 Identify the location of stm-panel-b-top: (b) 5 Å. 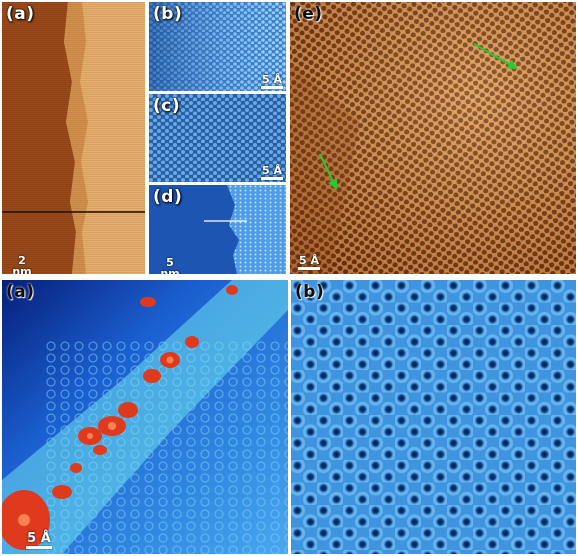
(217, 46).